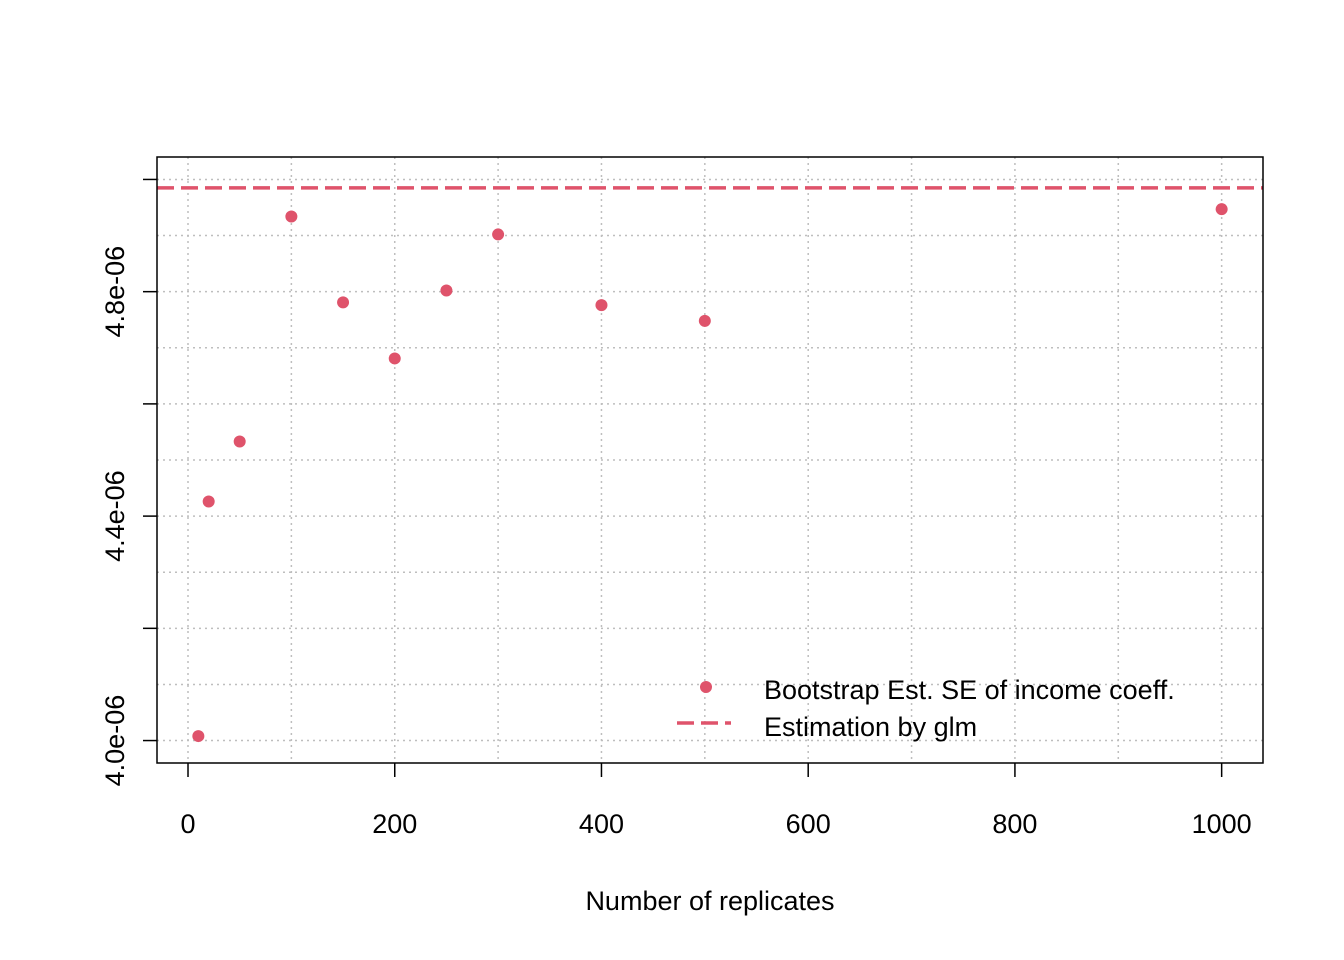  Describe the element at coordinates (601, 824) in the screenshot. I see `x-tick-label: 400` at that location.